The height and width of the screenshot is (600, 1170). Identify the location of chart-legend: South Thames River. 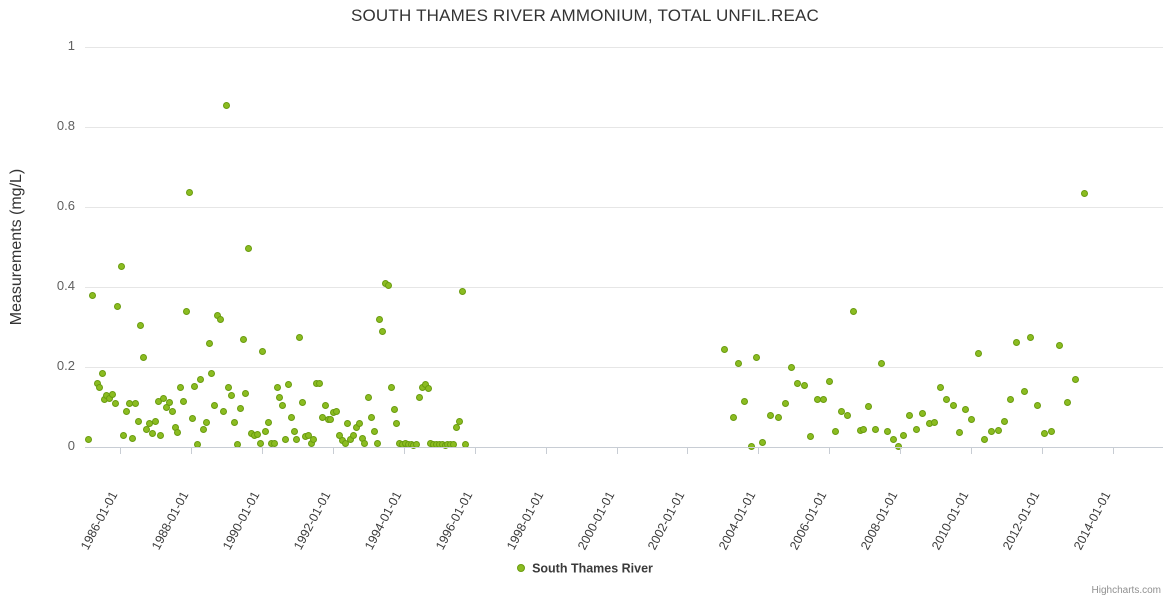
(585, 568).